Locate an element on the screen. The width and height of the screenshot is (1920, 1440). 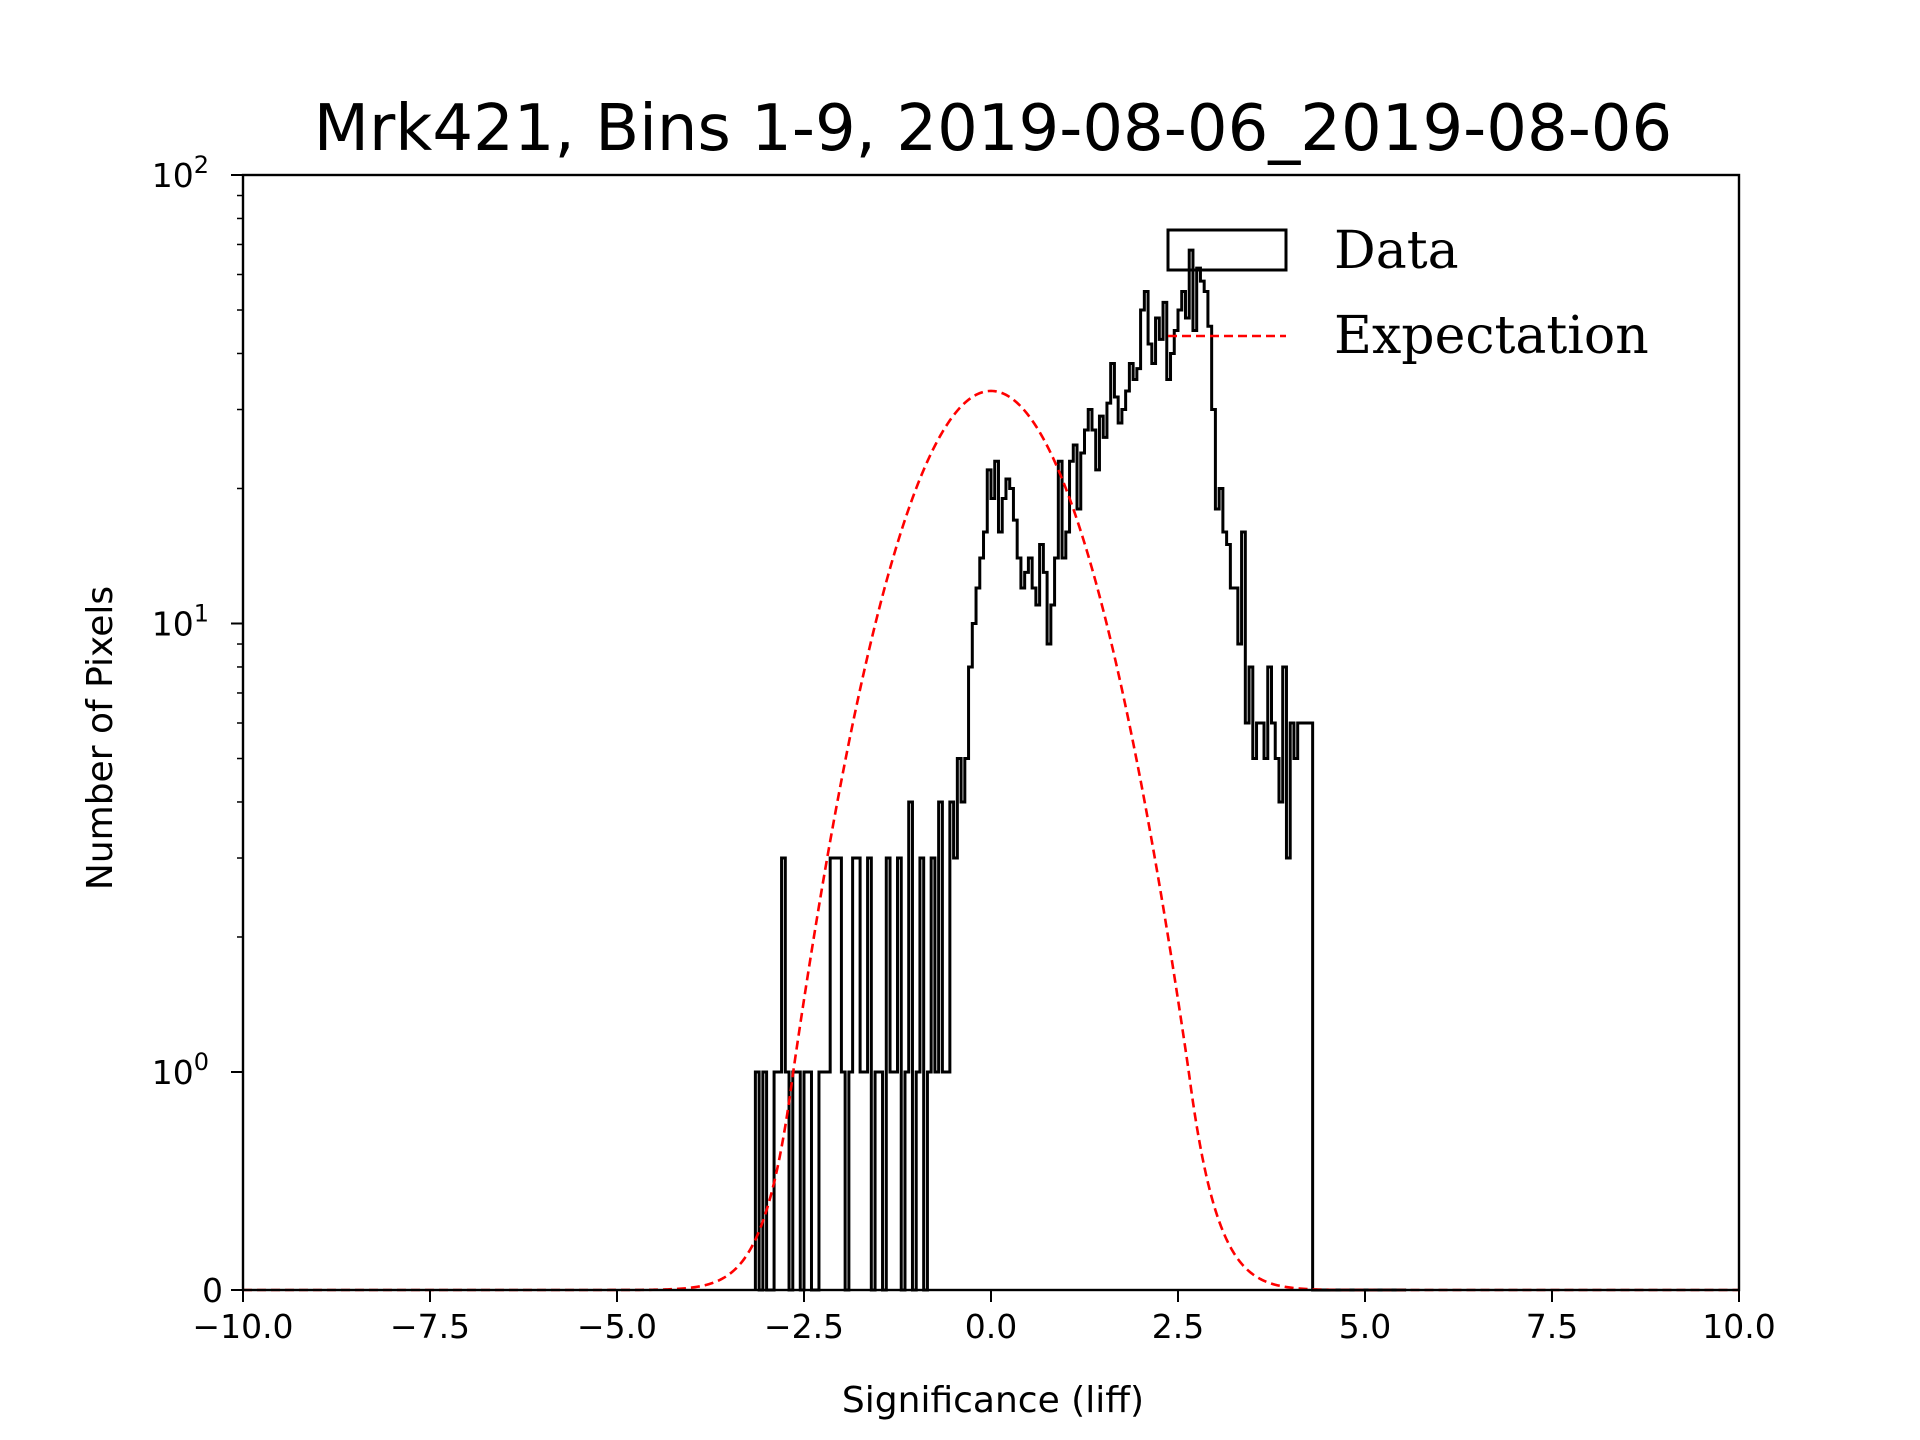
x-tick-label: −7.5 is located at coordinates (430, 1326).